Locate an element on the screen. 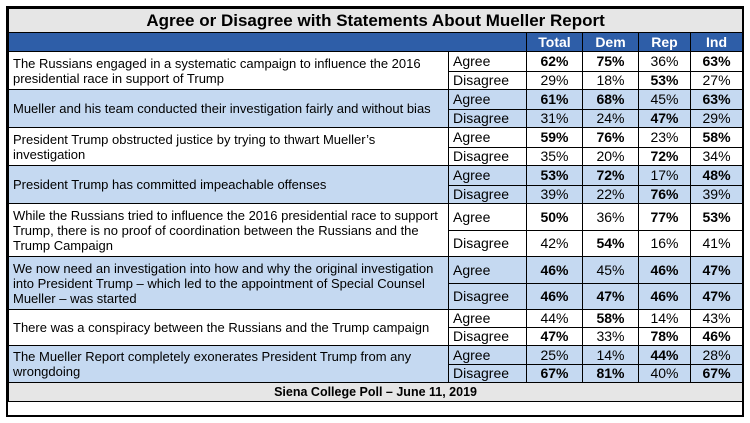 The height and width of the screenshot is (423, 750). value-cell-ind: 46% is located at coordinates (716, 336).